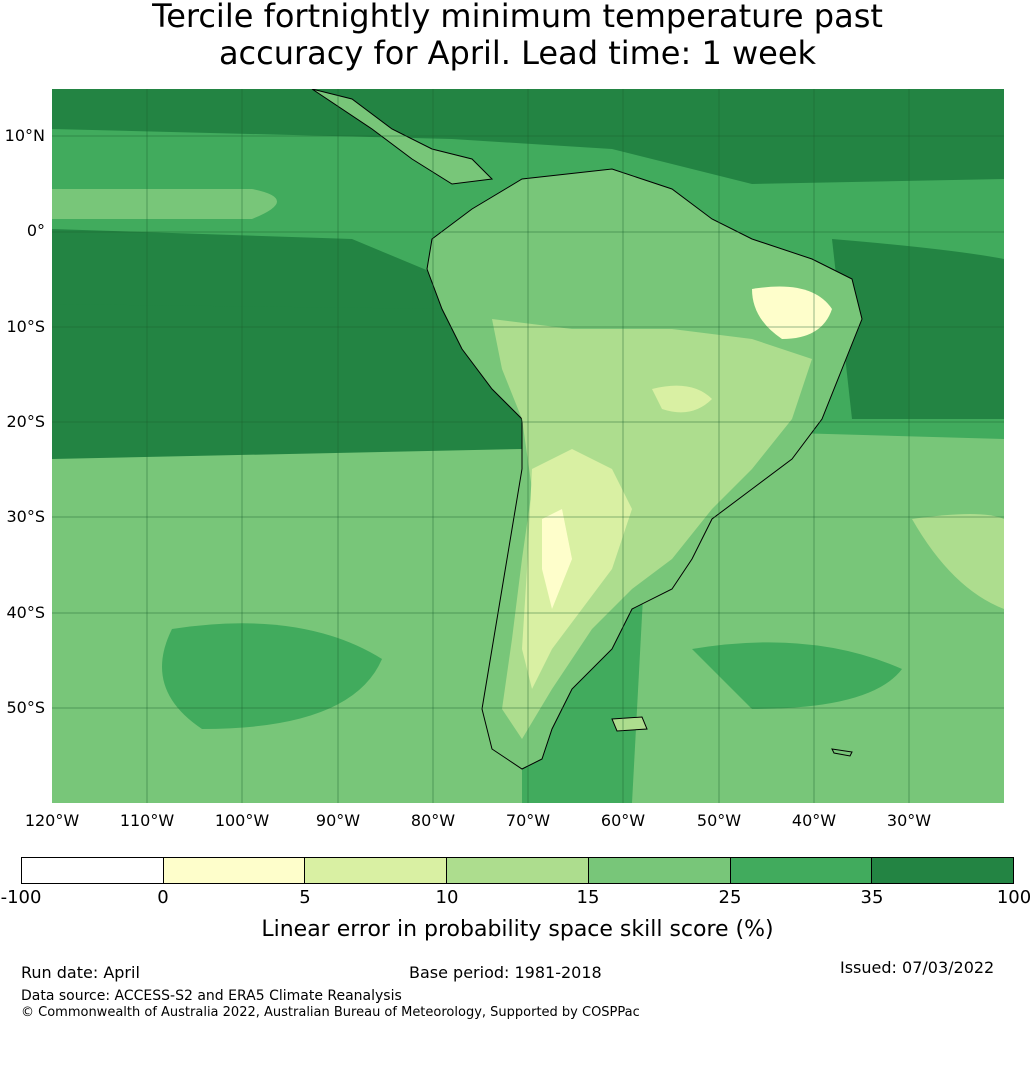  I want to click on lat-label-30s: 30°S, so click(25, 516).